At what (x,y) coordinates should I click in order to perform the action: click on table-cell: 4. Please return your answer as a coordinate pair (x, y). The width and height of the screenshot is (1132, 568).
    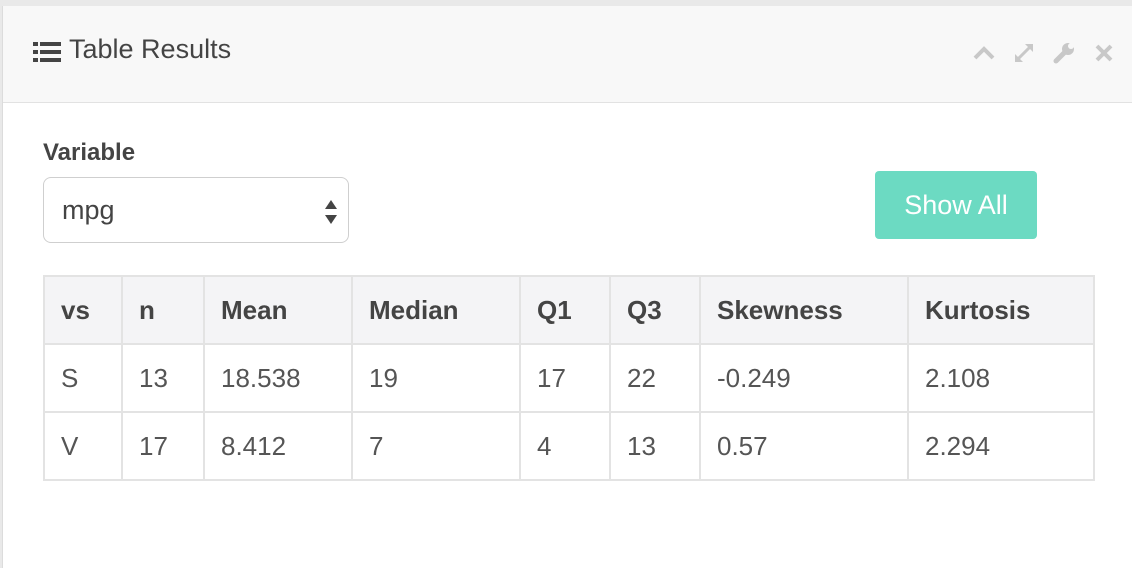
    Looking at the image, I should click on (565, 446).